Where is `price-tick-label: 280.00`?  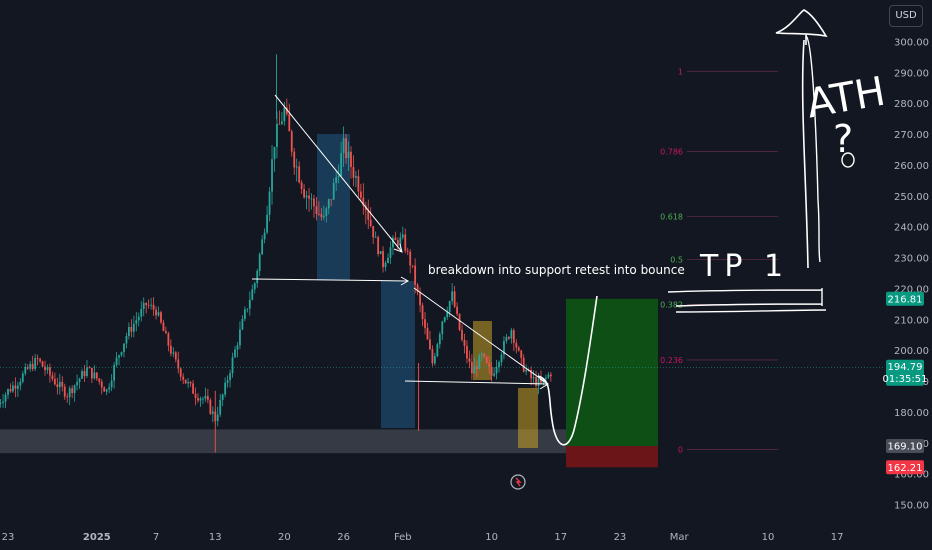 price-tick-label: 280.00 is located at coordinates (911, 104).